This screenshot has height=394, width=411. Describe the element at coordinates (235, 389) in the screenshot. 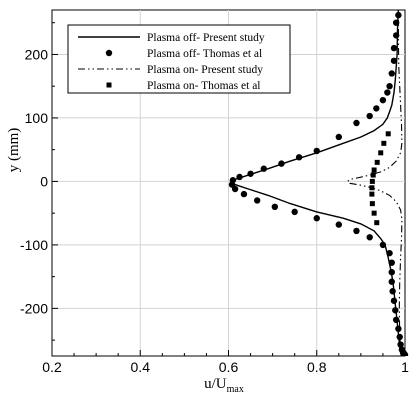

I see `x-axis-label-sub: max` at that location.